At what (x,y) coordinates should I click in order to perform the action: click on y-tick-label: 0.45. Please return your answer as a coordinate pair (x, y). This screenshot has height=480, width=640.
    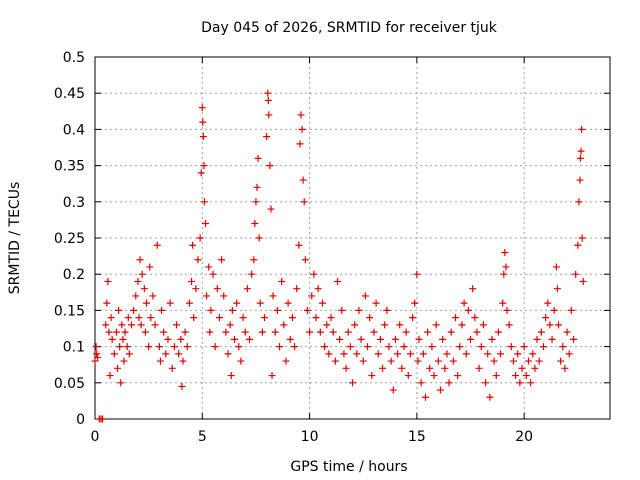
    Looking at the image, I should click on (69, 94).